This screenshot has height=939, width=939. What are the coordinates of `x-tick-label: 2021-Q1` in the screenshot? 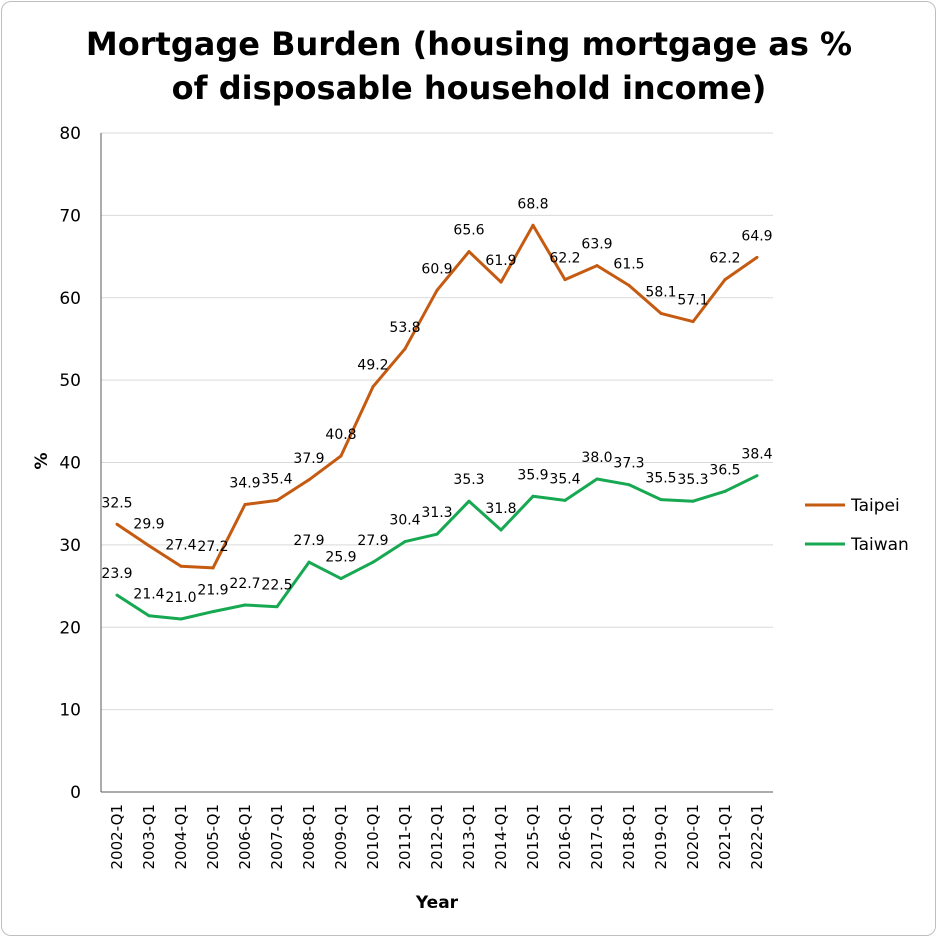 It's located at (725, 837).